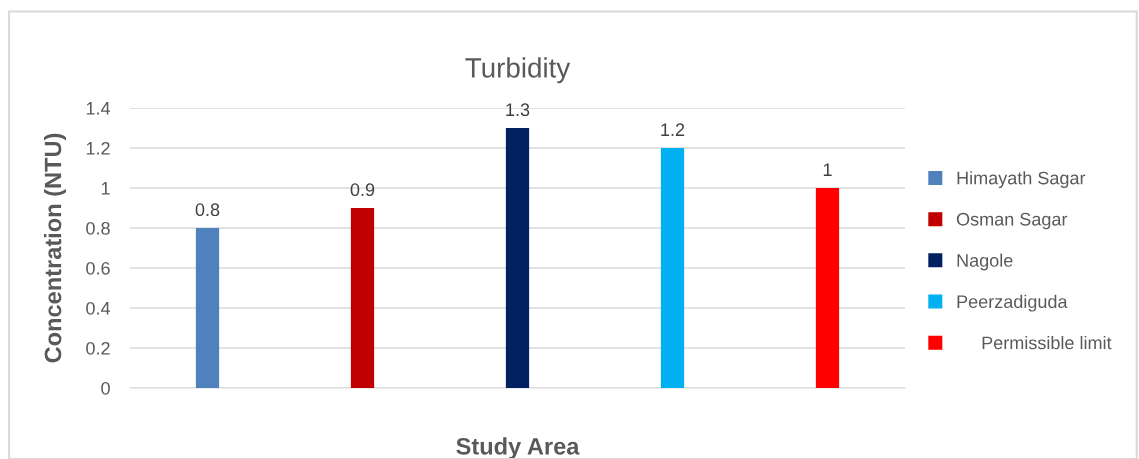  What do you see at coordinates (518, 110) in the screenshot?
I see `data-label: 1.3` at bounding box center [518, 110].